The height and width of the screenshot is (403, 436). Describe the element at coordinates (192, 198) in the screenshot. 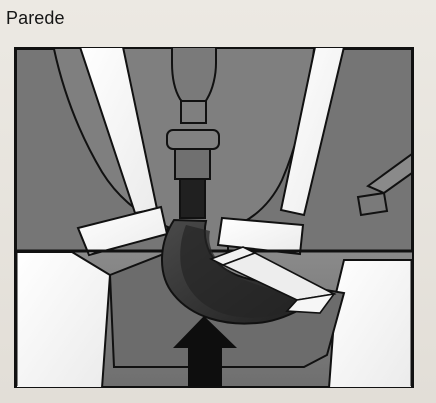

I see `injector-tip` at that location.